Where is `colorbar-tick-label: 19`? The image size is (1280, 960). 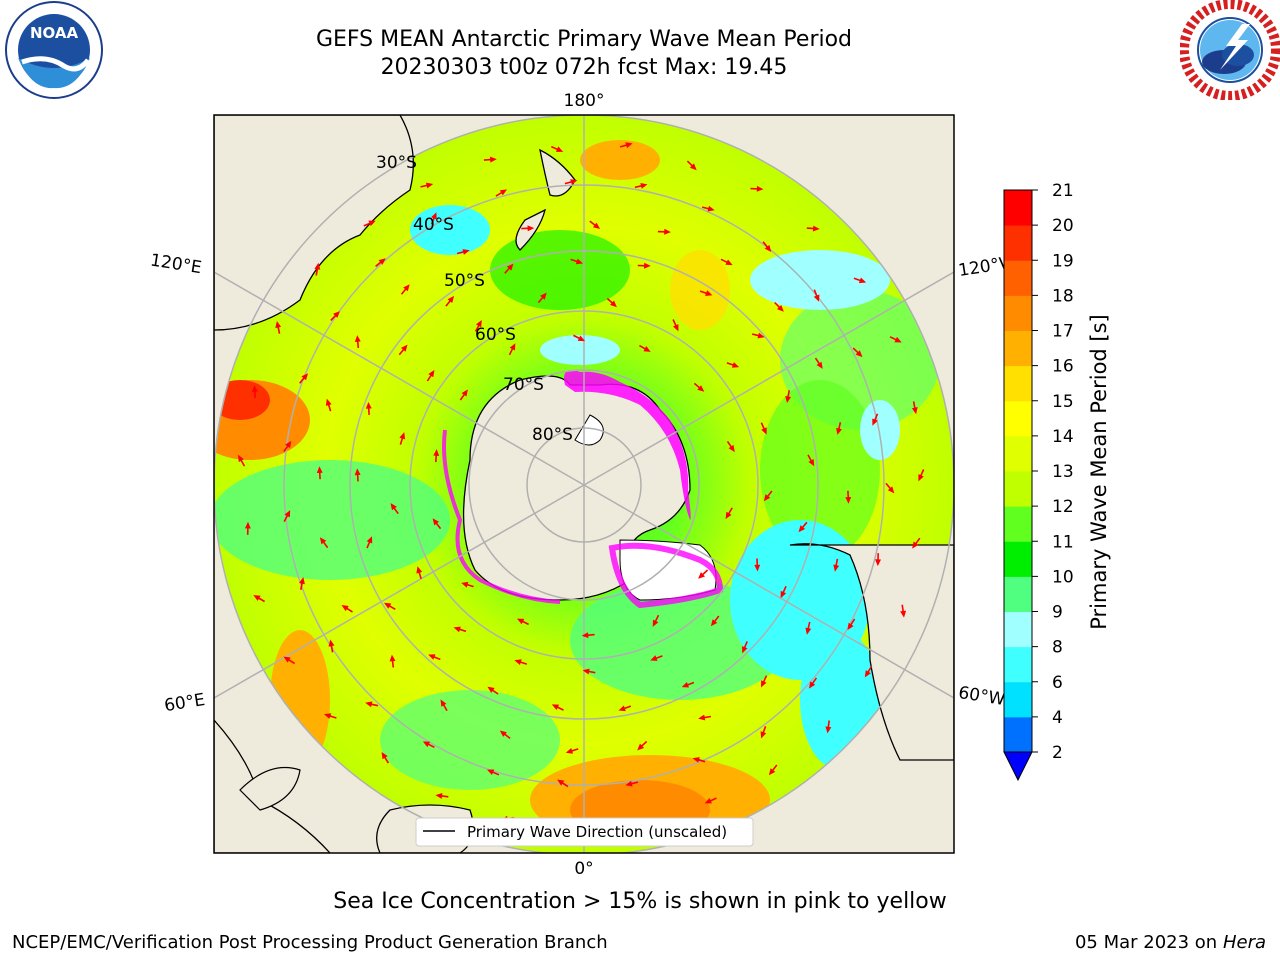 colorbar-tick-label: 19 is located at coordinates (1063, 261).